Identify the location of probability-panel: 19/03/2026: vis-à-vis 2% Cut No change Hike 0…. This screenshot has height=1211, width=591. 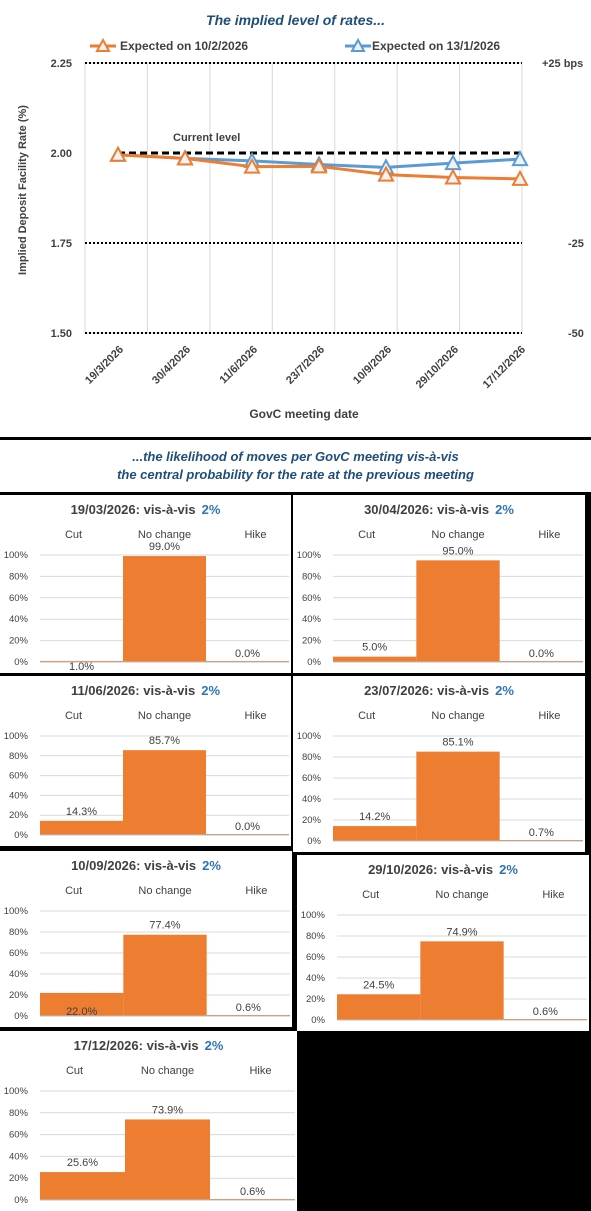
(145, 584).